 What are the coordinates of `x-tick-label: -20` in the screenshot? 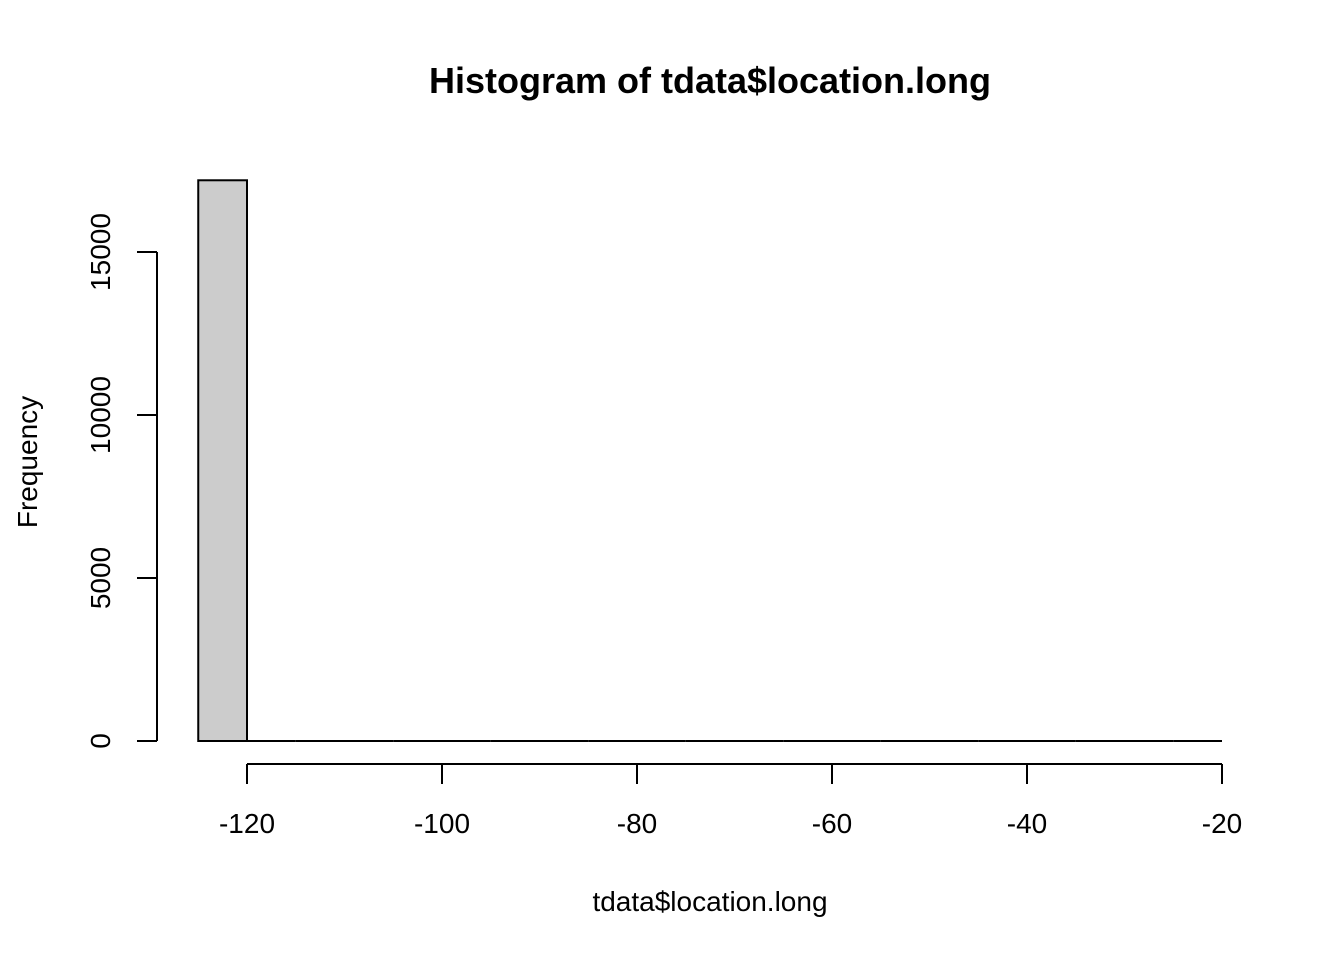 It's located at (1222, 823).